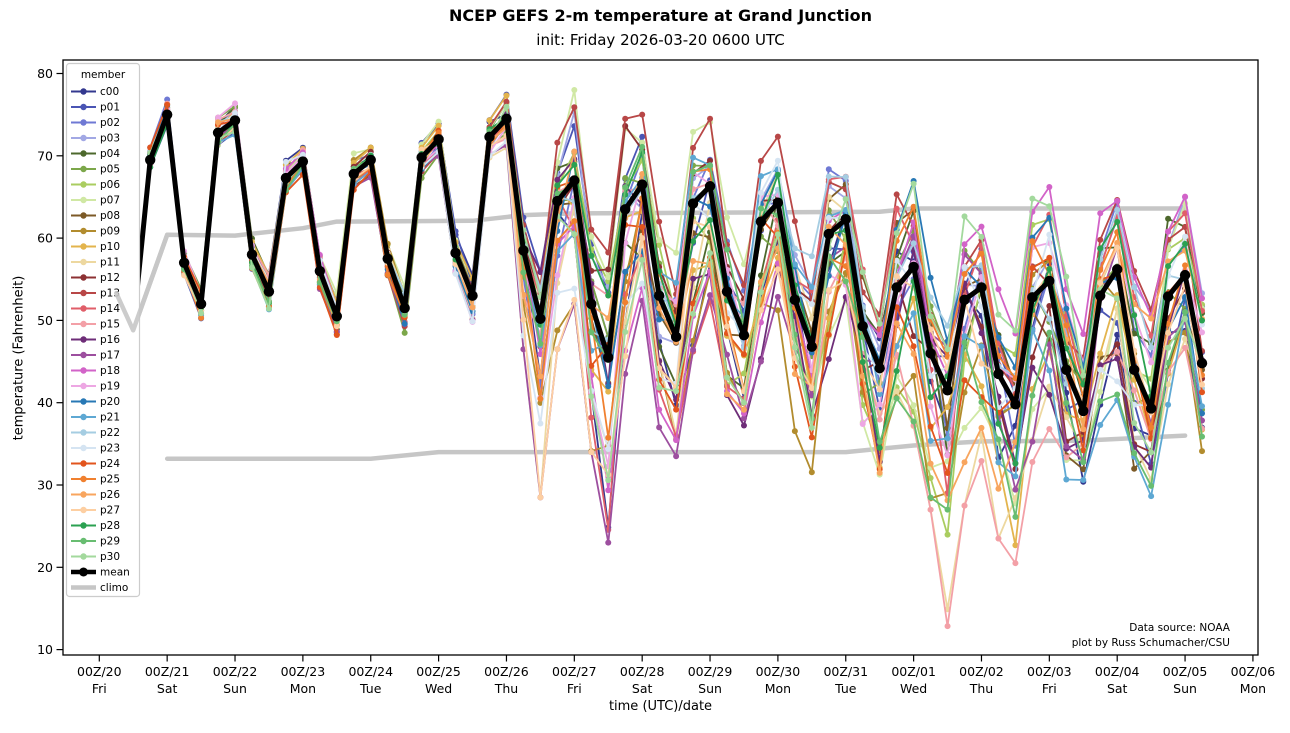 The height and width of the screenshot is (733, 1290). What do you see at coordinates (45, 238) in the screenshot?
I see `y-tick-label: 60` at bounding box center [45, 238].